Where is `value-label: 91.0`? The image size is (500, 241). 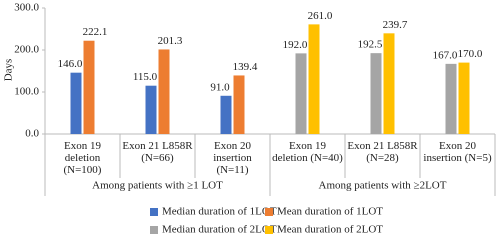 value-label: 91.0 is located at coordinates (220, 87).